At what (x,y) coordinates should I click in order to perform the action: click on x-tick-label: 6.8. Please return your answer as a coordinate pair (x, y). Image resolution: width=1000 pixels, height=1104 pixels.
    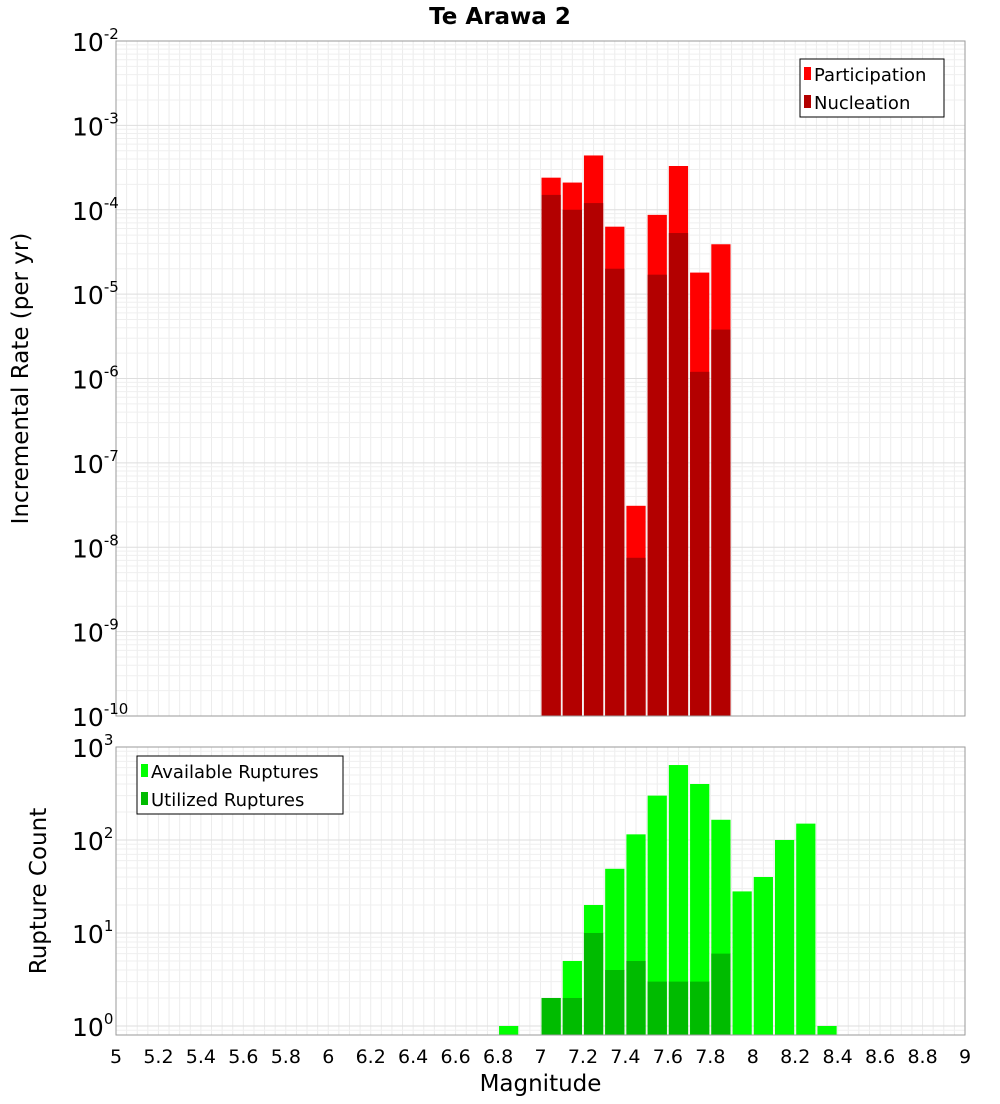
    Looking at the image, I should click on (498, 1057).